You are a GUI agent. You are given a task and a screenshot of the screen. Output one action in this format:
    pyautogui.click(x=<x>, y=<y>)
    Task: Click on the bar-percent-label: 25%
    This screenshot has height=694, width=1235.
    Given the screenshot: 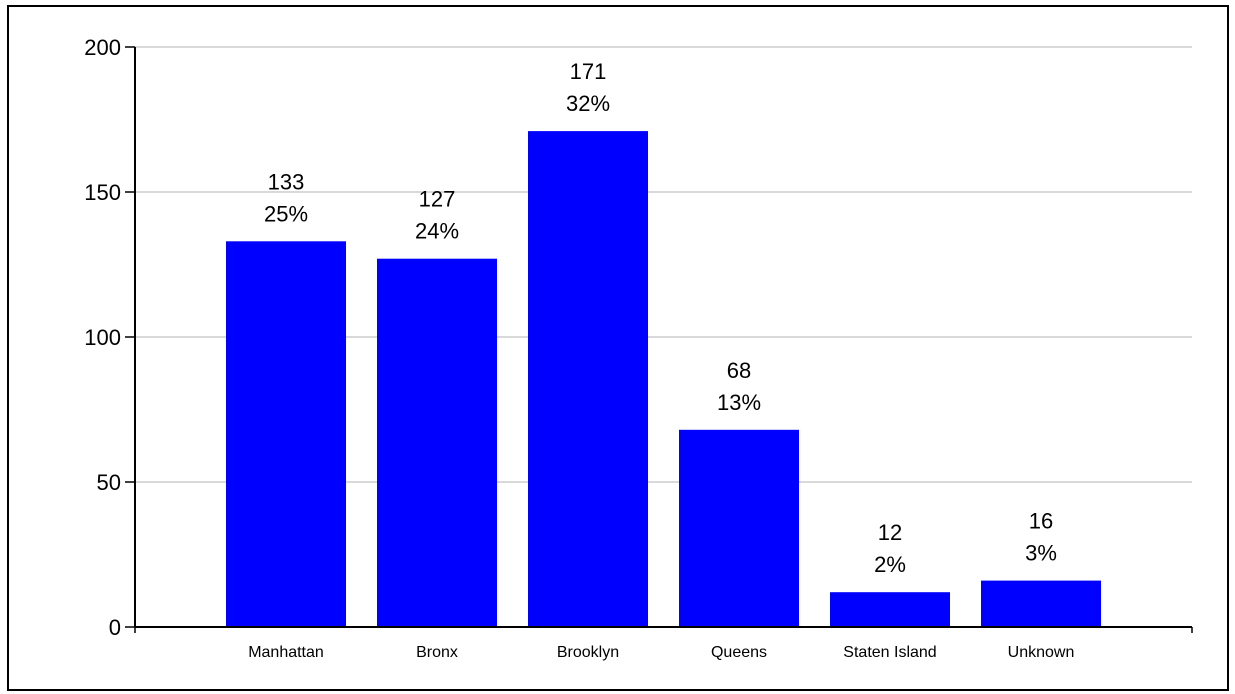 What is the action you would take?
    pyautogui.click(x=286, y=213)
    